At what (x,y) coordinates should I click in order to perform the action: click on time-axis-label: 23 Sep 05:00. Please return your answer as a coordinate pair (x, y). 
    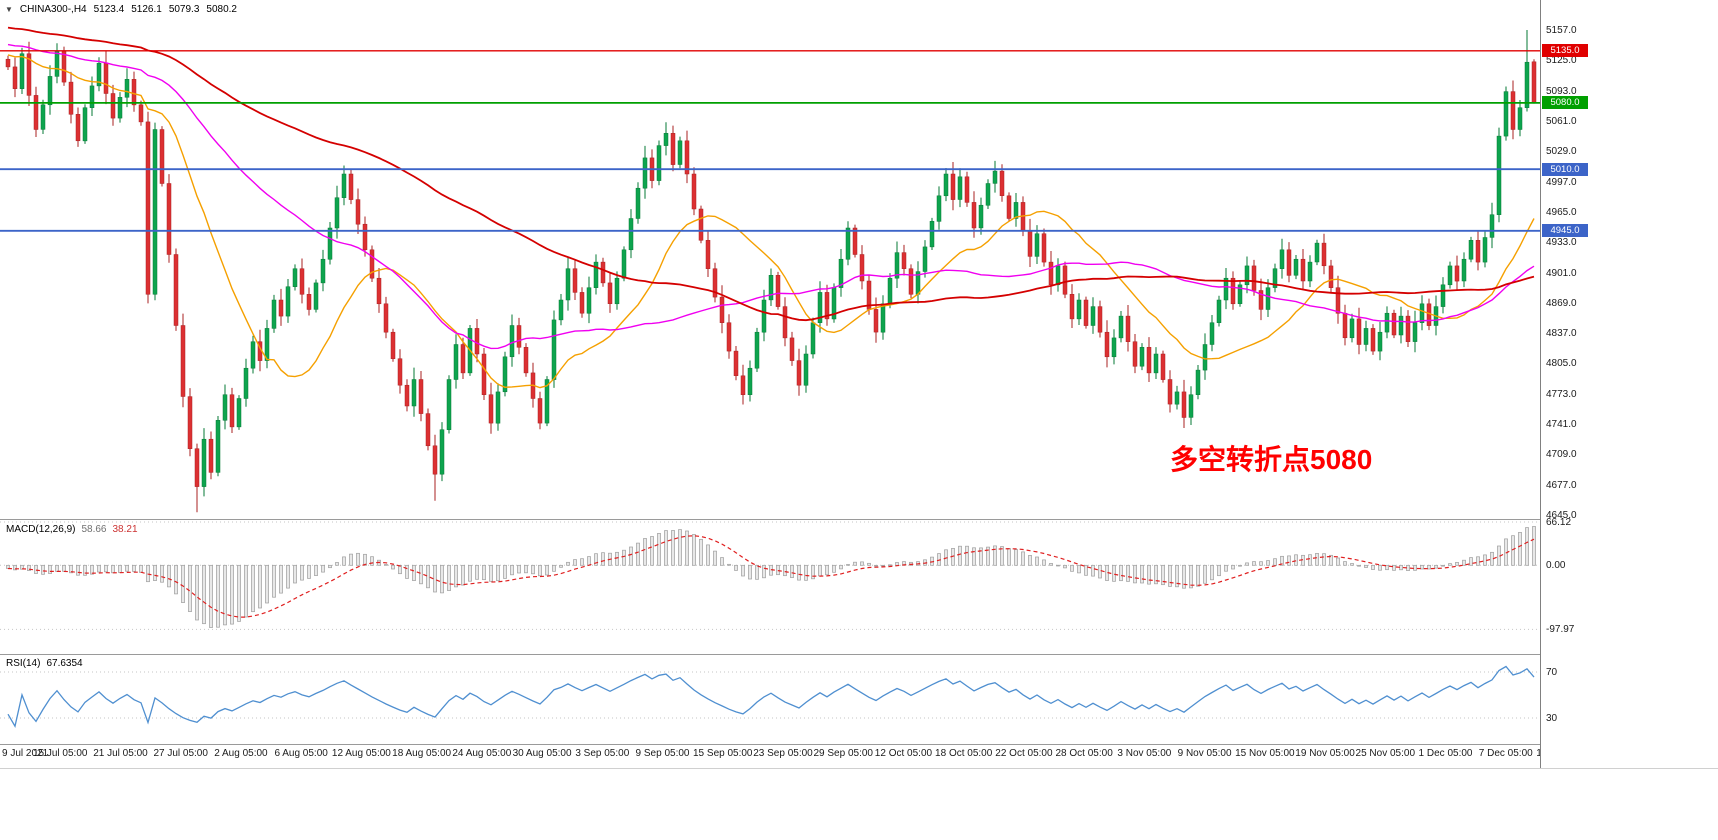
    Looking at the image, I should click on (783, 753).